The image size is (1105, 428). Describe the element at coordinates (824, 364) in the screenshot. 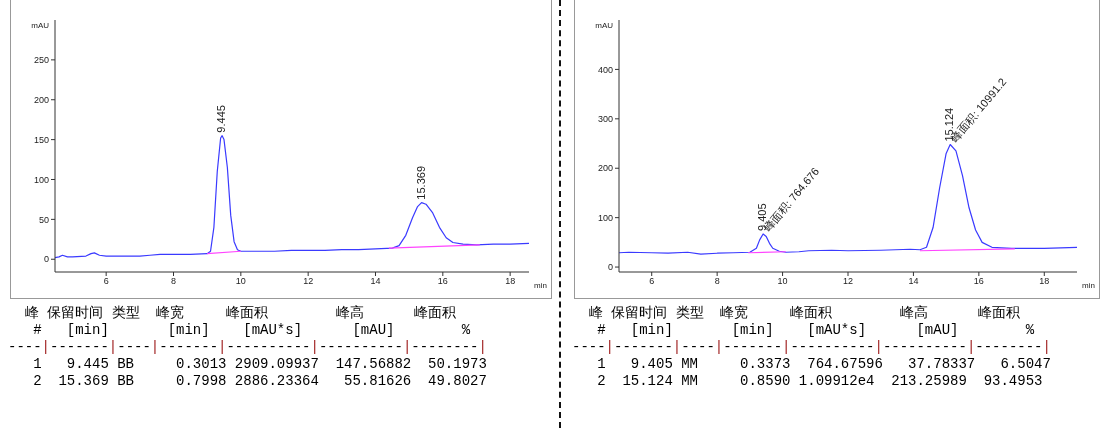

I see `text: 1 9.405 MM 0.3373 764.67596 37.78337 6.5047` at that location.